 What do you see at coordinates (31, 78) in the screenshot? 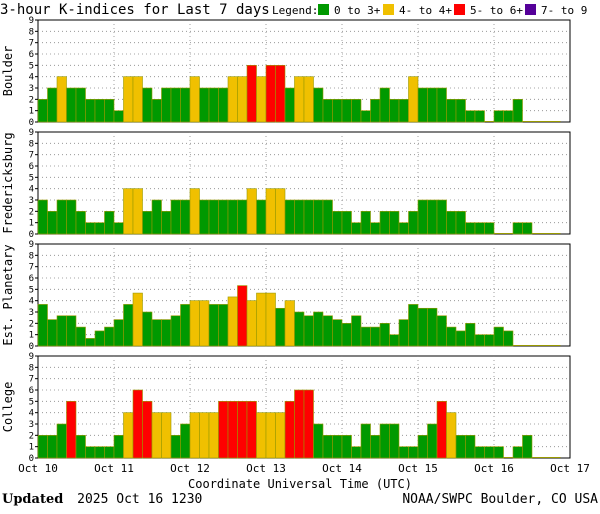
I see `y-tick-label: 4` at bounding box center [31, 78].